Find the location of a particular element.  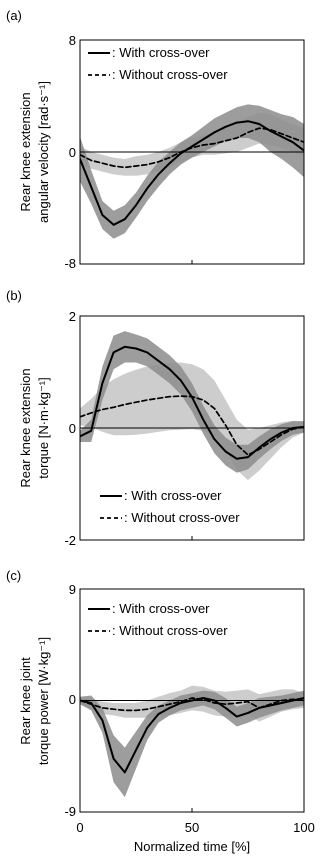

panel-b-without-sd-band is located at coordinates (192, 421).